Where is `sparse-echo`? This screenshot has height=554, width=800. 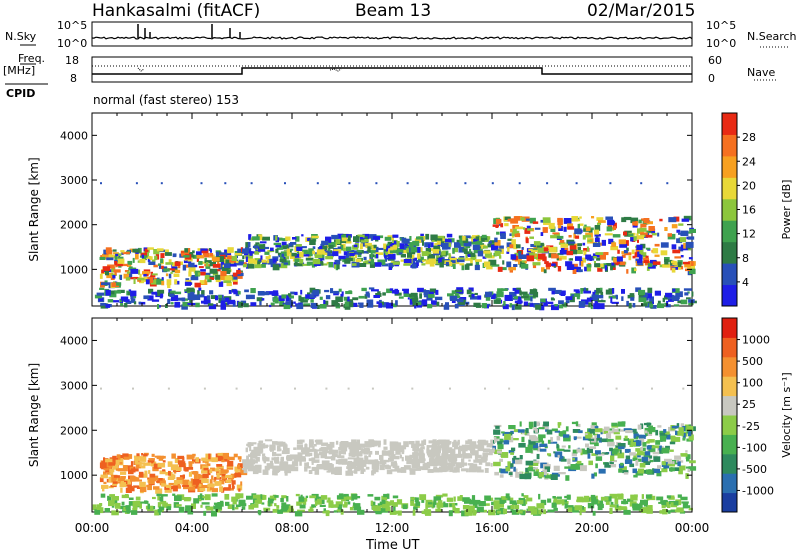
sparse-echo is located at coordinates (641, 183).